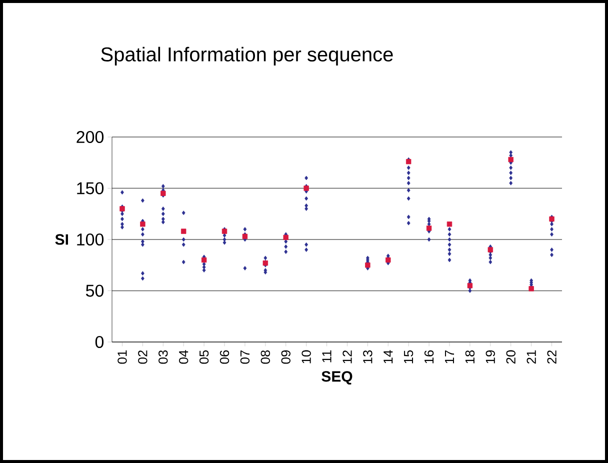  Describe the element at coordinates (245, 357) in the screenshot. I see `x-tick-label: 07` at that location.